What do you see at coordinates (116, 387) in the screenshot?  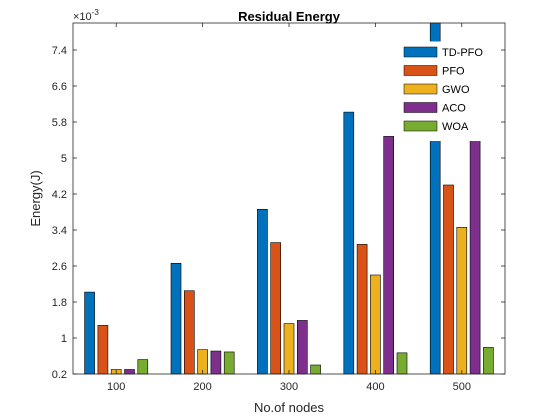 I see `x-tick-label: 100` at bounding box center [116, 387].